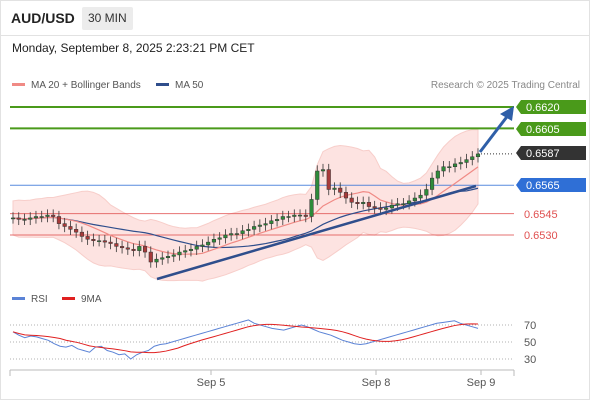 Image resolution: width=590 pixels, height=400 pixels. Describe the element at coordinates (316, 232) in the screenshot. I see `support-trendline` at that location.